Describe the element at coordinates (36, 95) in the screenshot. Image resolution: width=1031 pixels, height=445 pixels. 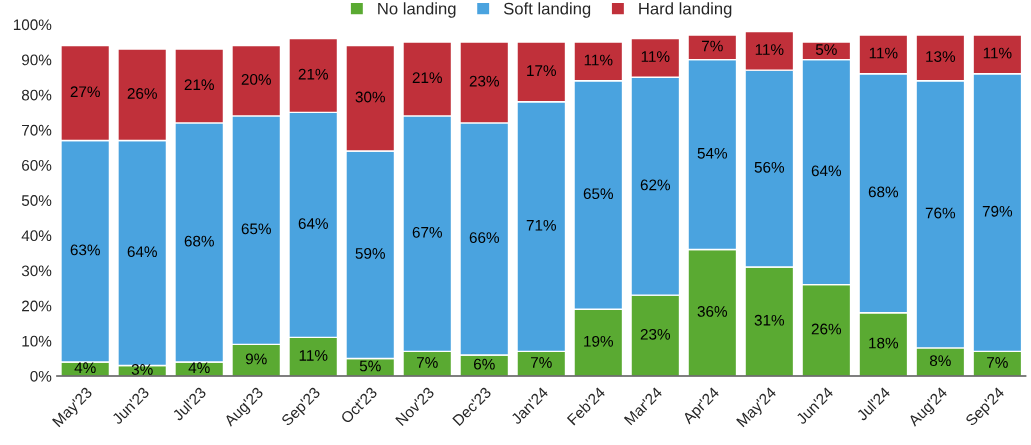
I see `y-tick-label: 80%` at that location.